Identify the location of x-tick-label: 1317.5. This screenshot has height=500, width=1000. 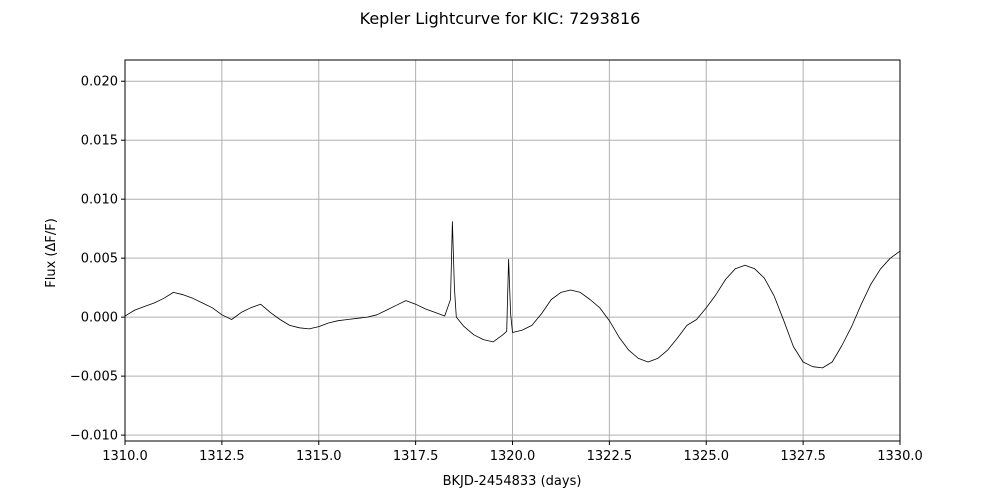
(416, 456).